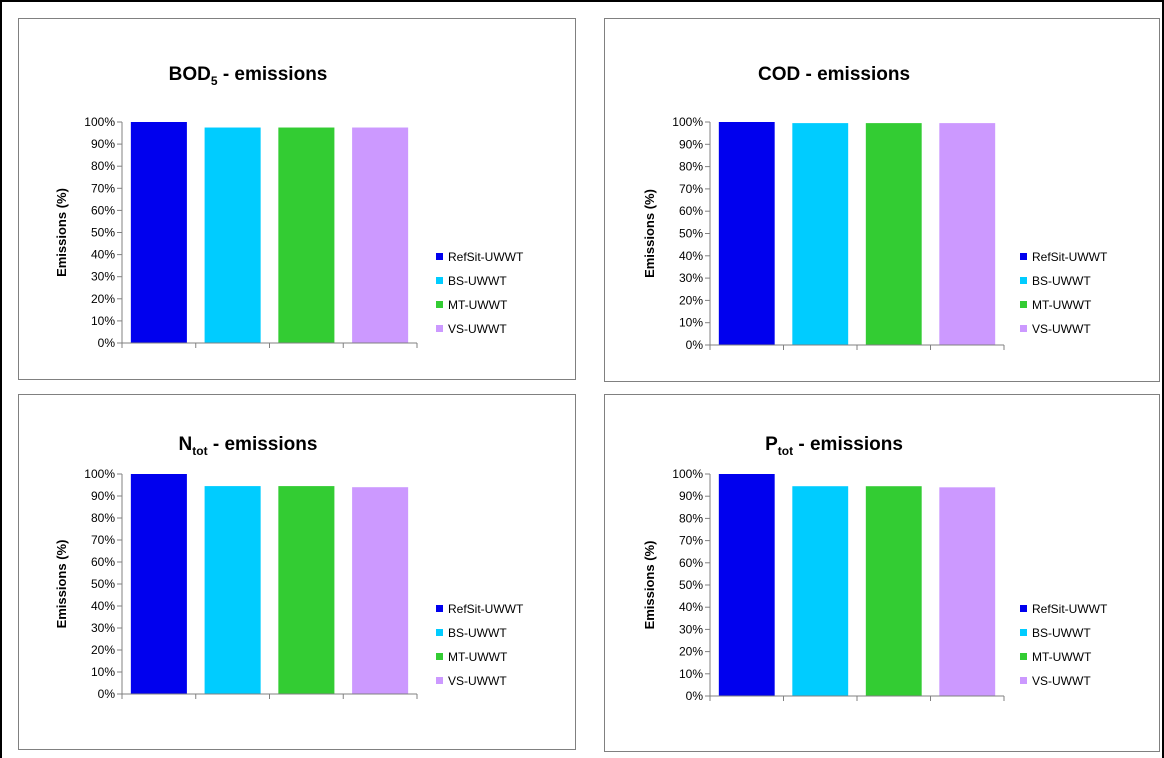  Describe the element at coordinates (186, 444) in the screenshot. I see `chart-title-main: N` at that location.